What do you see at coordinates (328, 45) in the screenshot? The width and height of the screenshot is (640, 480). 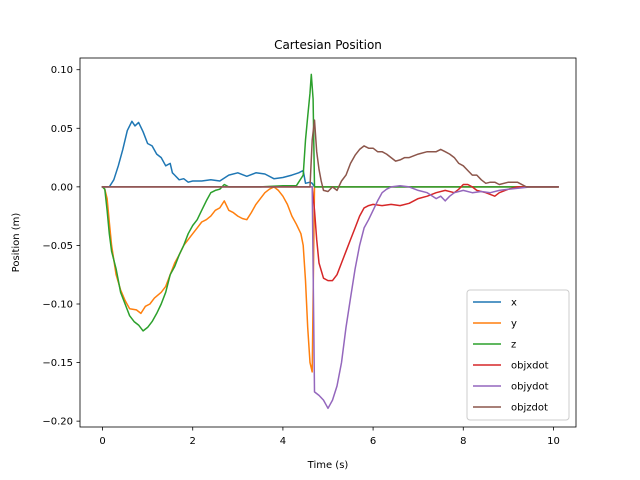 I see `chart-title: Cartesian Position` at bounding box center [328, 45].